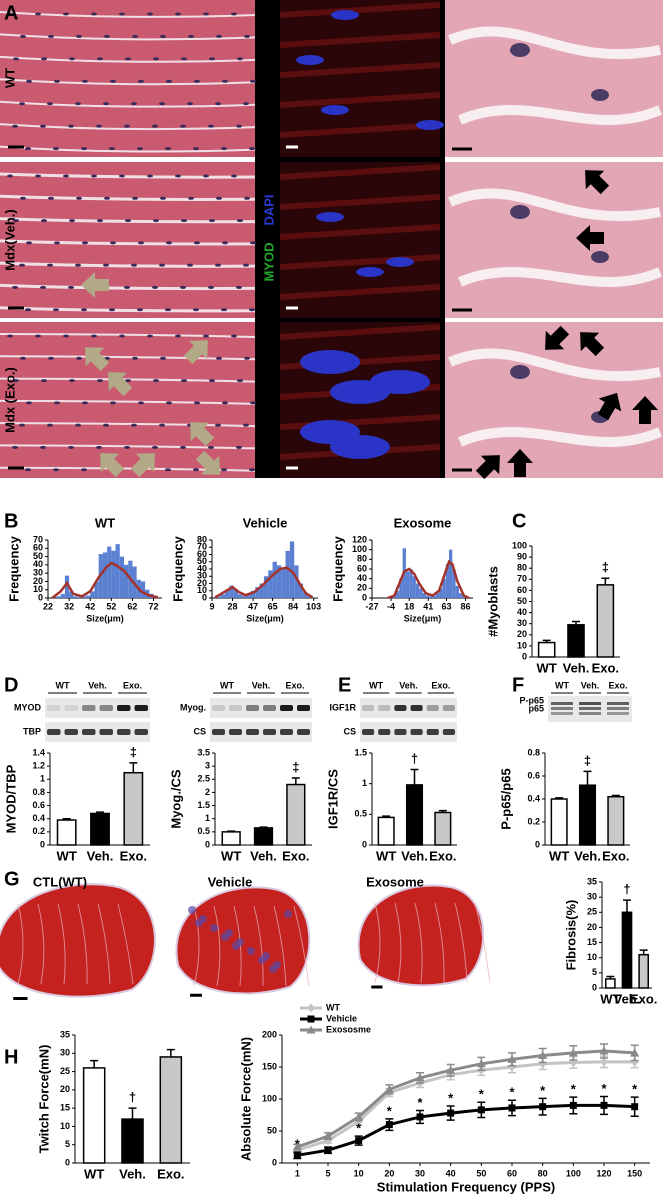 The height and width of the screenshot is (1201, 663). I want to click on blot-row-label: TBP, so click(32, 731).